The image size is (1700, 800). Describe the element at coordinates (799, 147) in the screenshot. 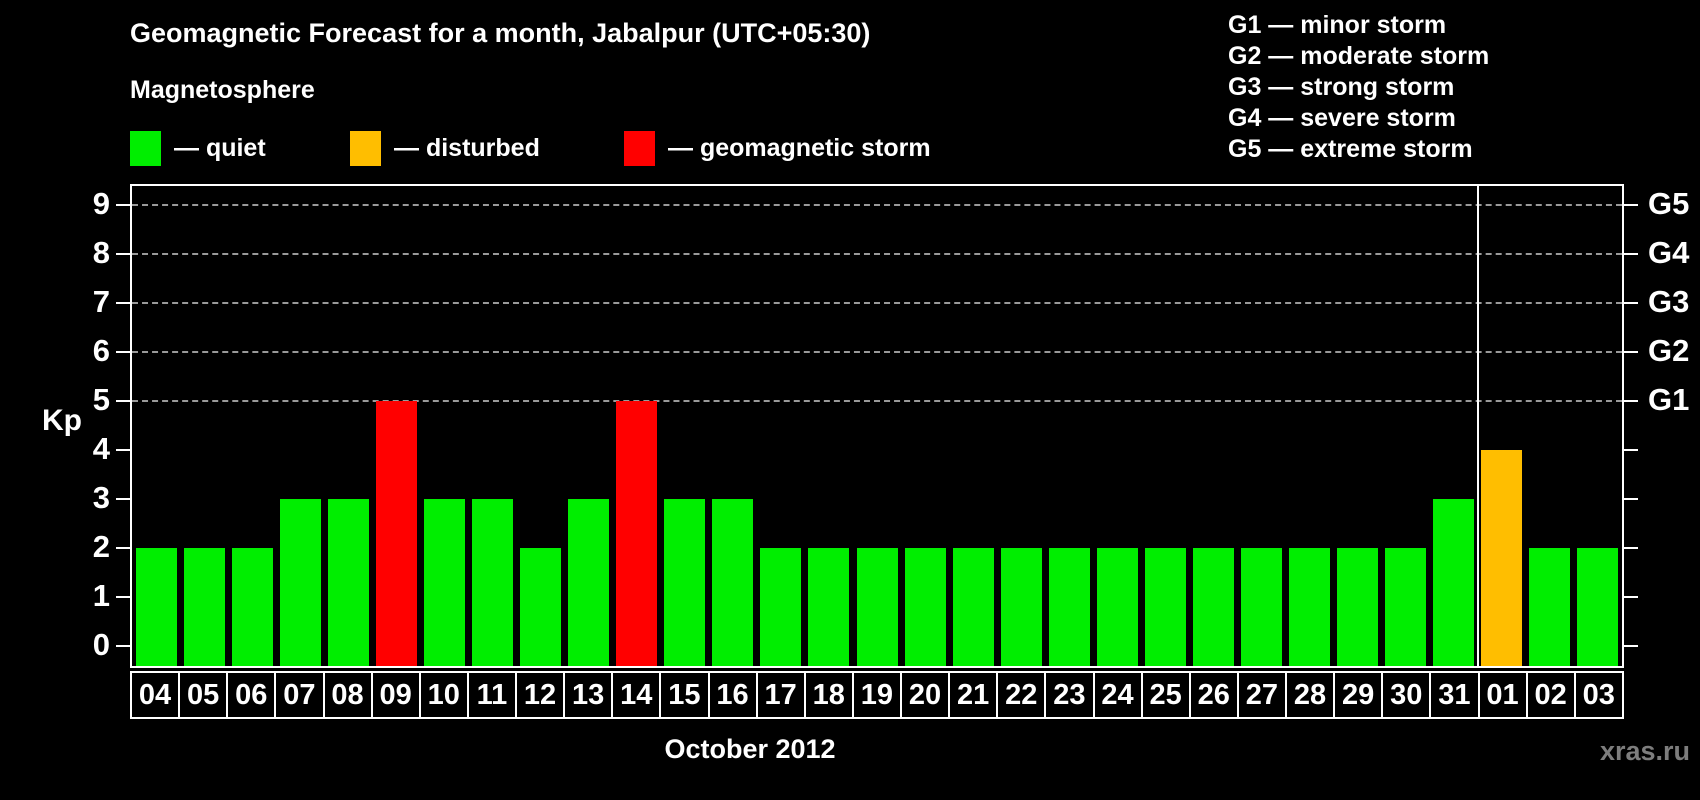

I see `legend-storm-label: — geomagnetic storm` at that location.